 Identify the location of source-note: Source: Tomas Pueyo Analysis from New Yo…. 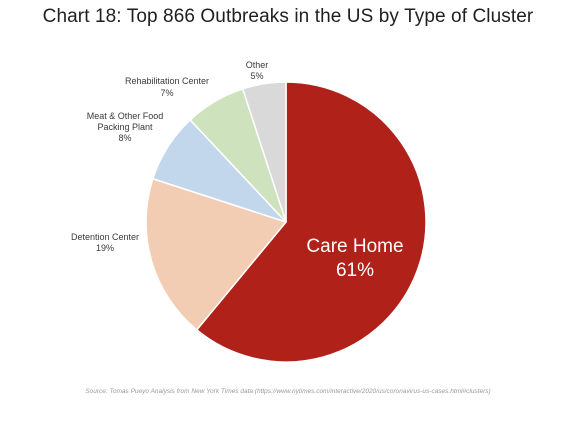
(288, 391).